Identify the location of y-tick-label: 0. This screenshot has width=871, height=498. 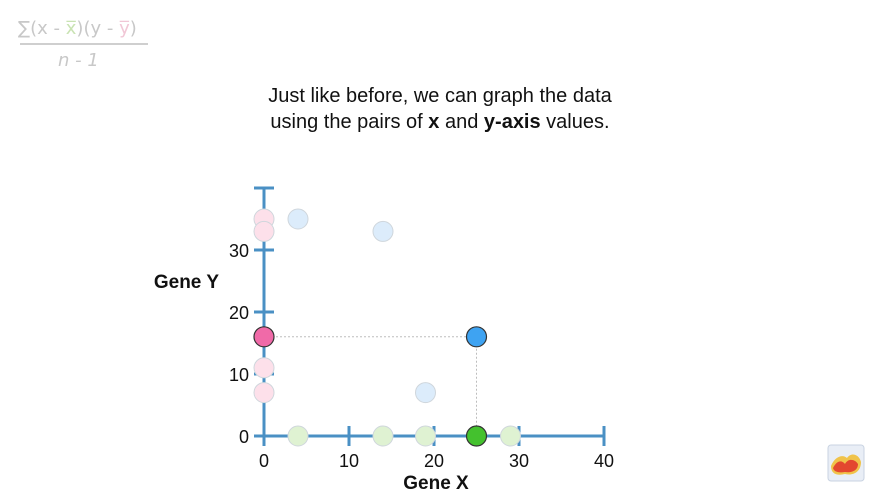
(244, 437).